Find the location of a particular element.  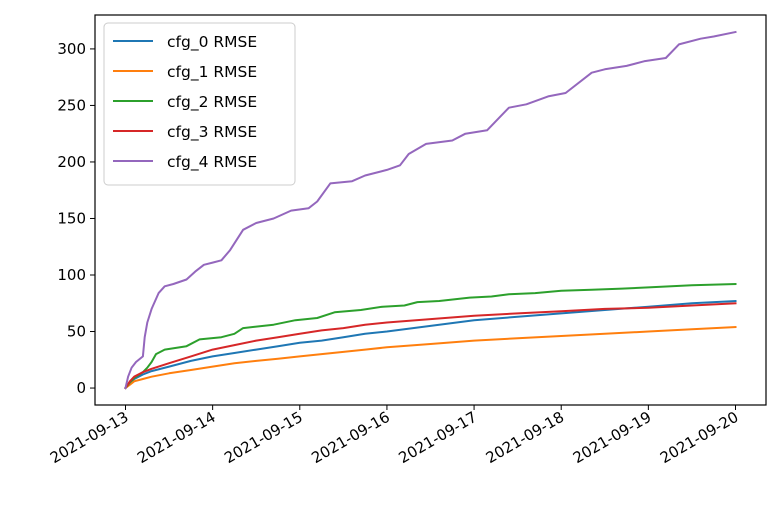

legend-label-3: cfg_3 RMSE is located at coordinates (212, 132).